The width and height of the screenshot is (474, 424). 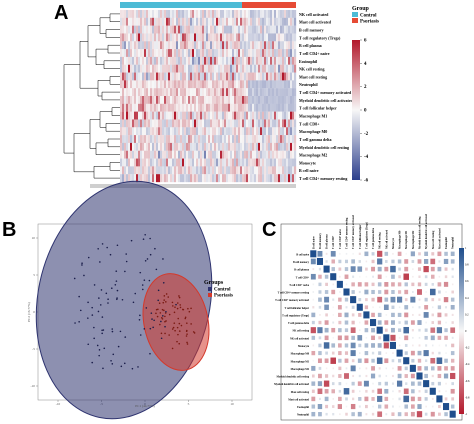 What do you see at coordinates (34, 312) in the screenshot?
I see `pca-y-tick-label: 0` at bounding box center [34, 312].